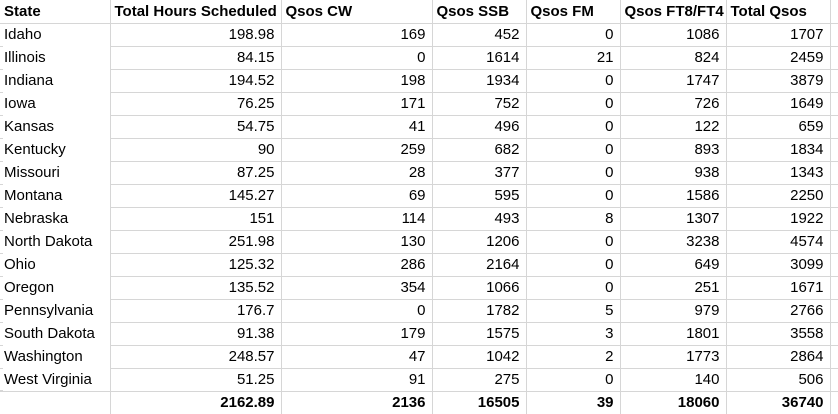 This screenshot has width=838, height=414. I want to click on value-cell: 3099, so click(778, 265).